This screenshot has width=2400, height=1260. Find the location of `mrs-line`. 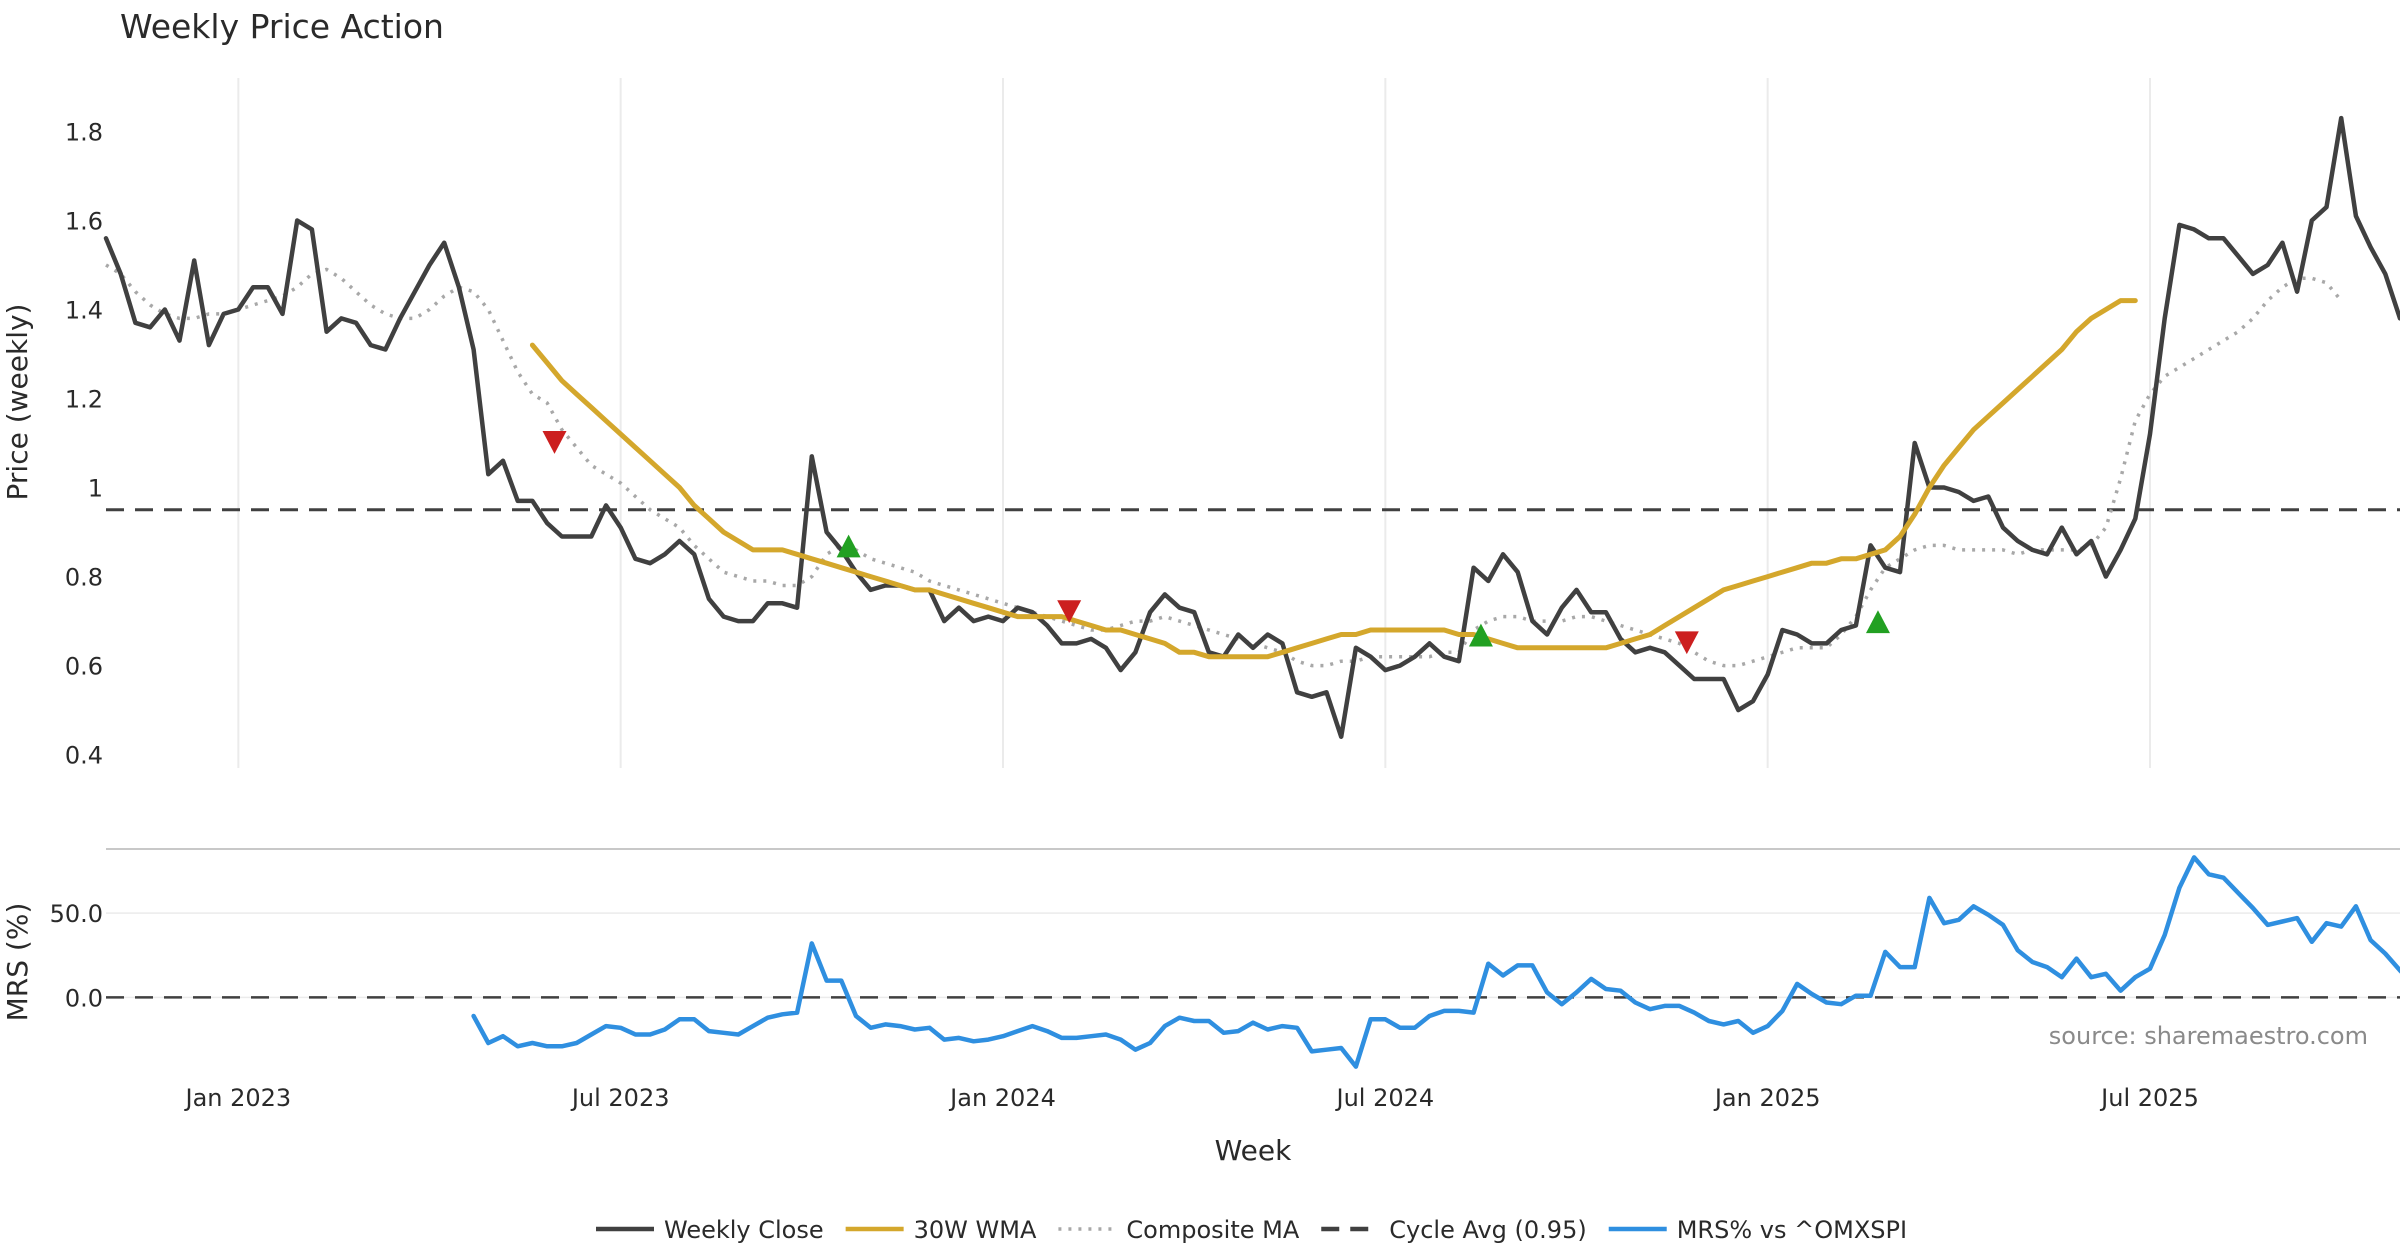

mrs-line is located at coordinates (1435, 962).